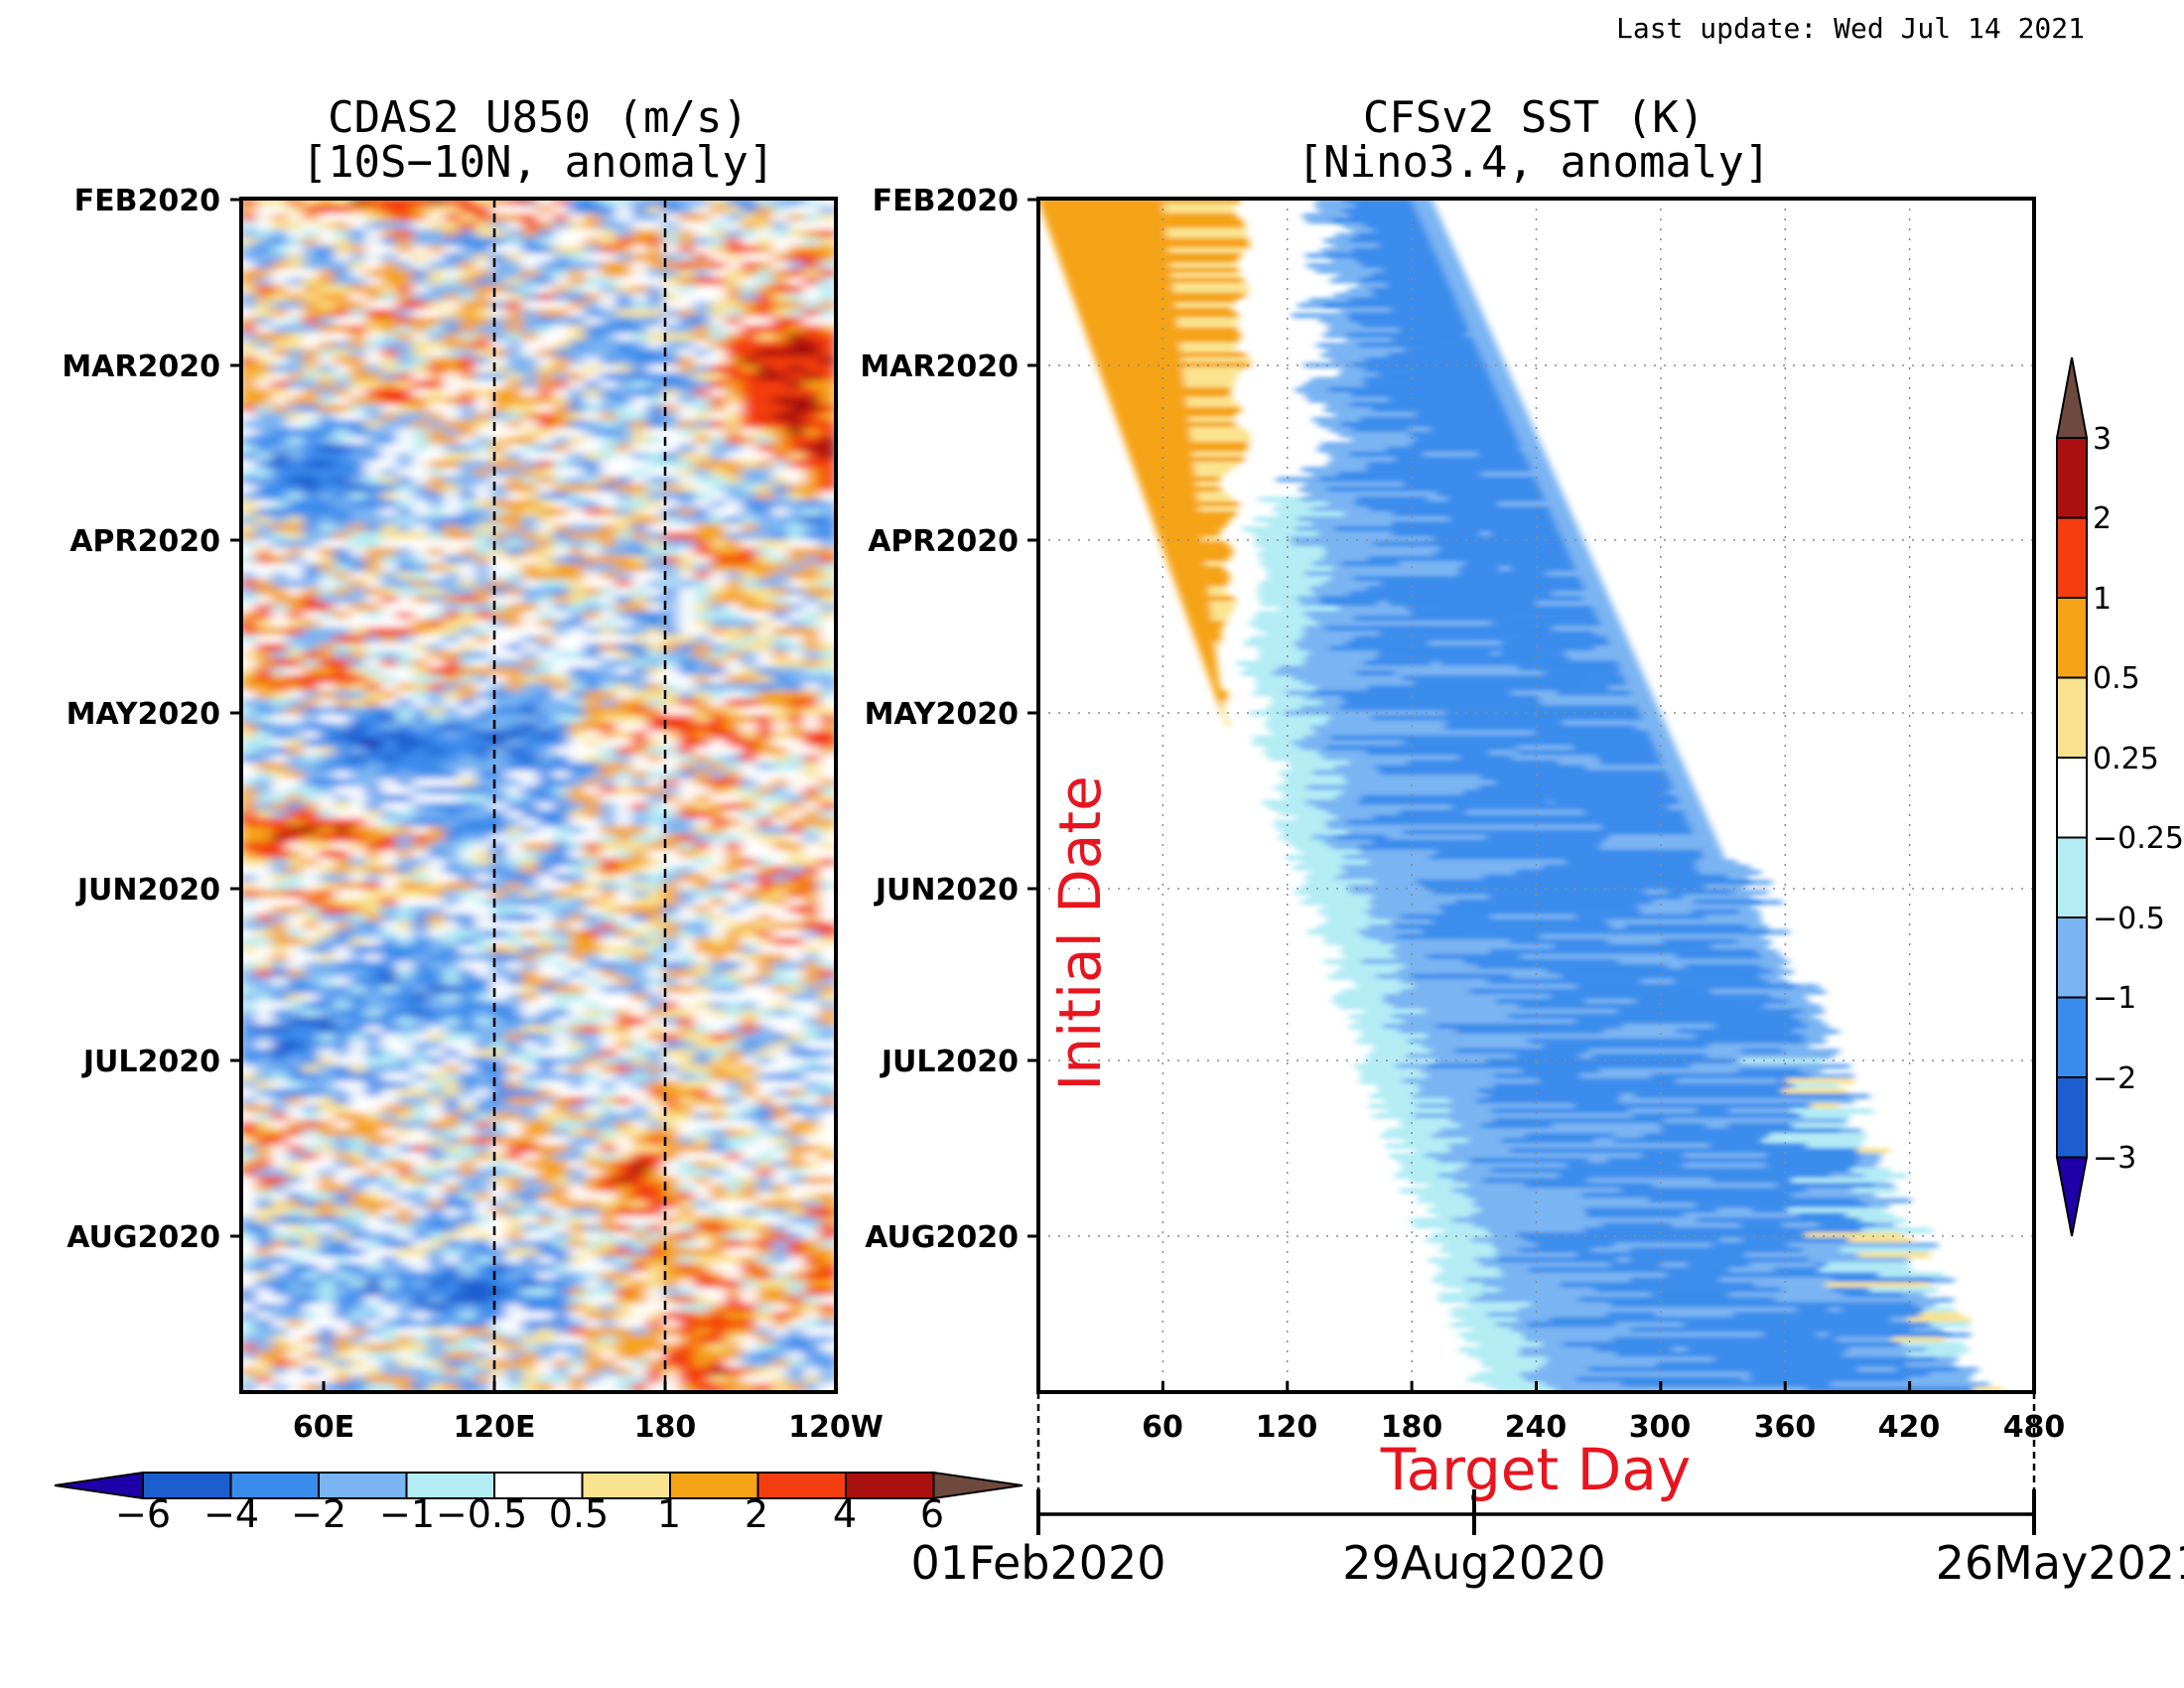 The width and height of the screenshot is (2184, 1688). What do you see at coordinates (147, 890) in the screenshot?
I see `u850-y-tick: JUN2020` at bounding box center [147, 890].